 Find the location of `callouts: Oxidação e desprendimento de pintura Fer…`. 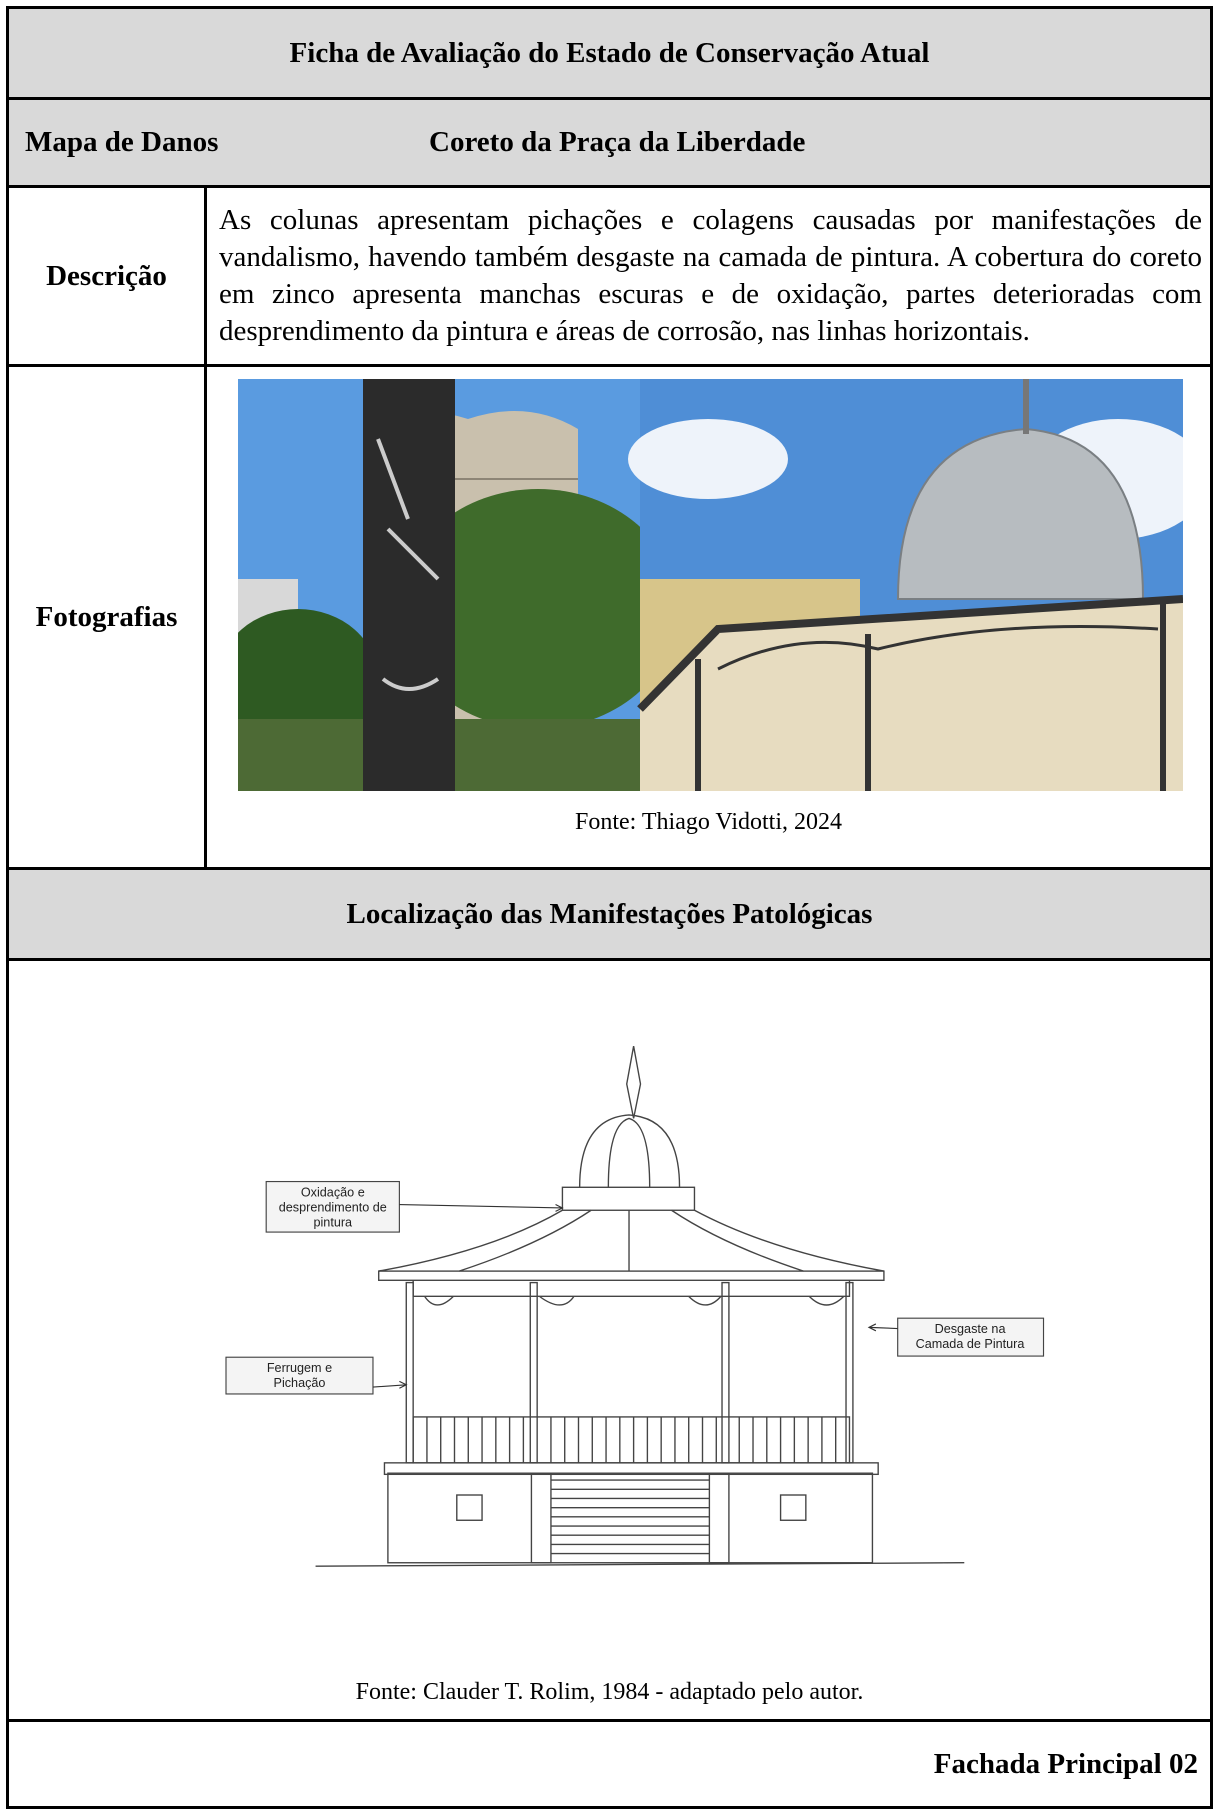

callouts: Oxidação e desprendimento de pintura Fer… is located at coordinates (635, 1287).